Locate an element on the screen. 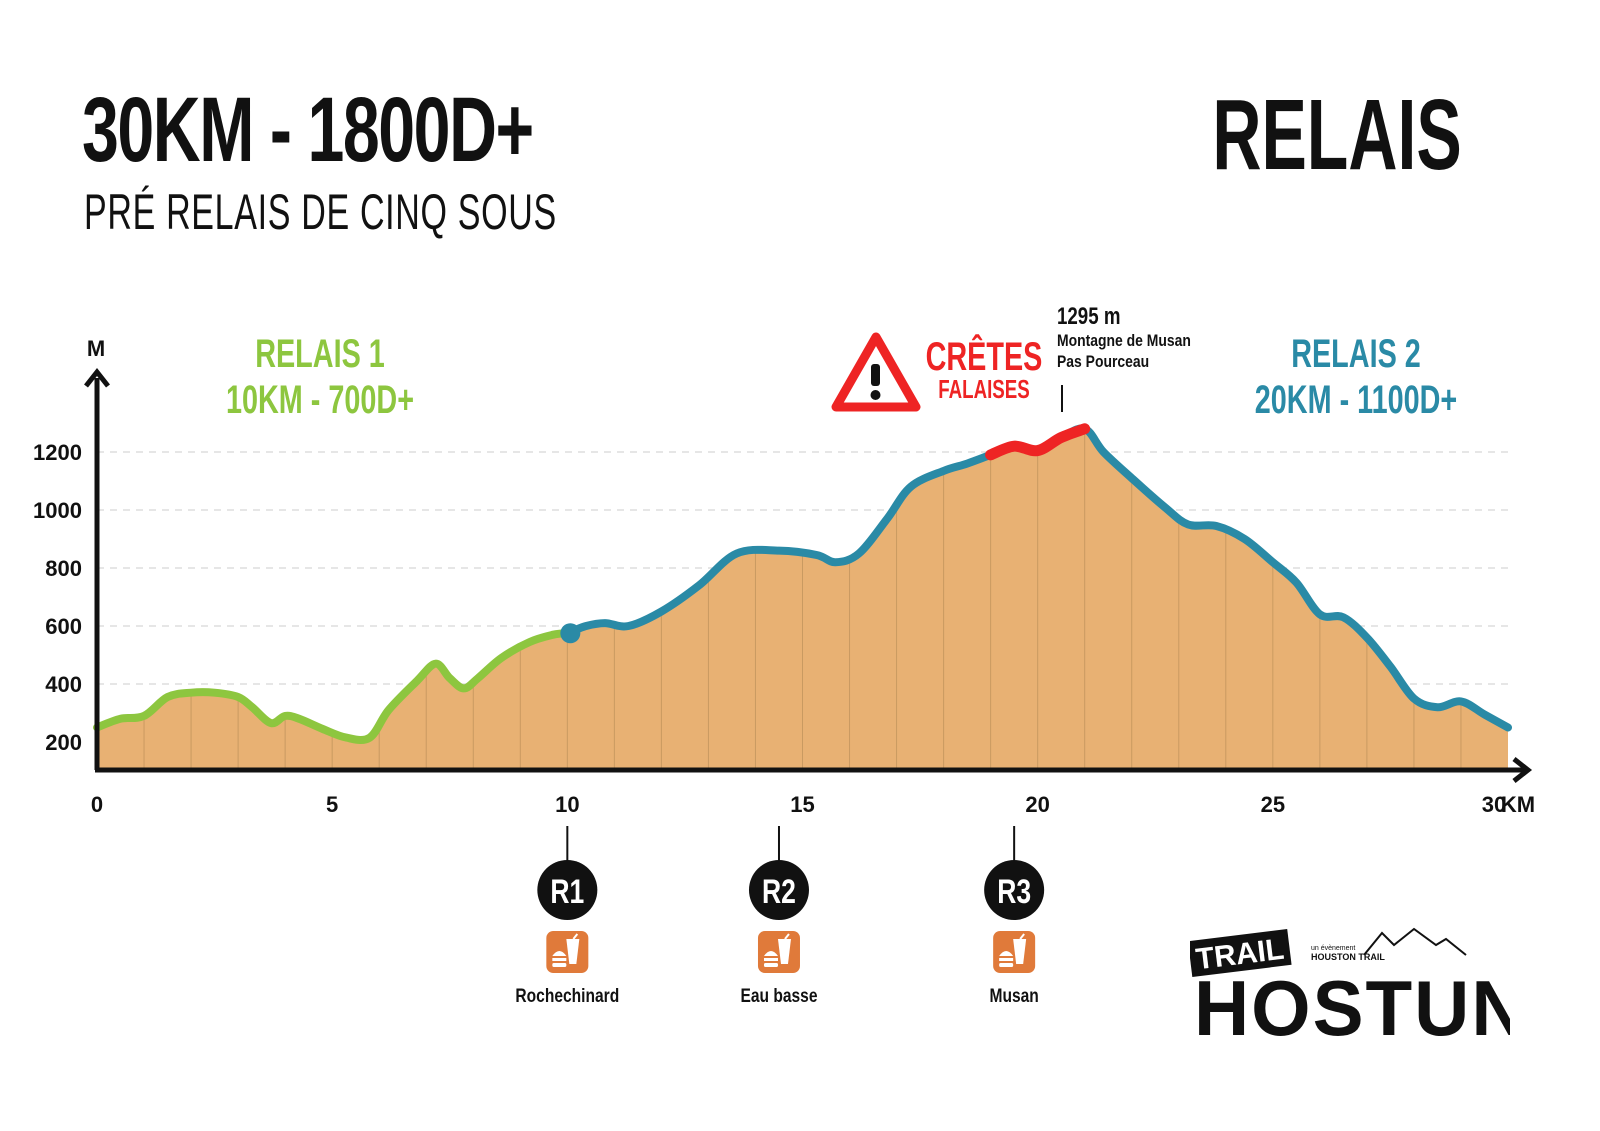 This screenshot has height=1131, width=1600. y-tick-label: 1000 is located at coordinates (57, 510).